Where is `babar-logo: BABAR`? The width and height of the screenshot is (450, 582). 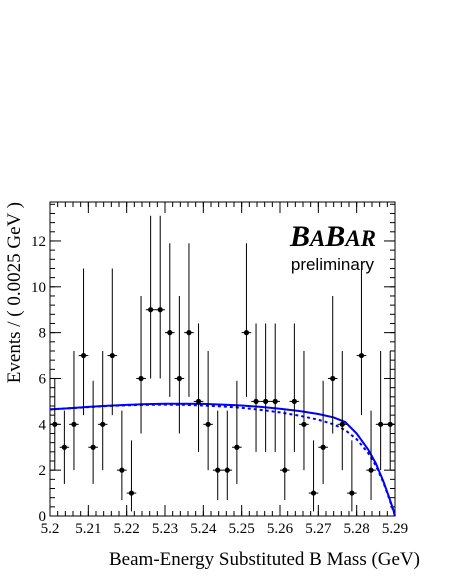
babar-logo: BABAR is located at coordinates (332, 236).